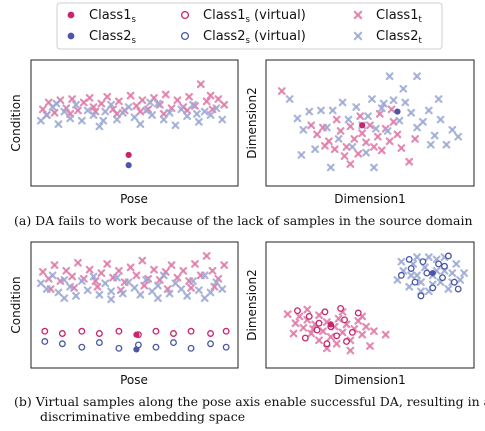  Describe the element at coordinates (252, 122) in the screenshot. I see `y-axis-label-a-right: Dimension2` at that location.